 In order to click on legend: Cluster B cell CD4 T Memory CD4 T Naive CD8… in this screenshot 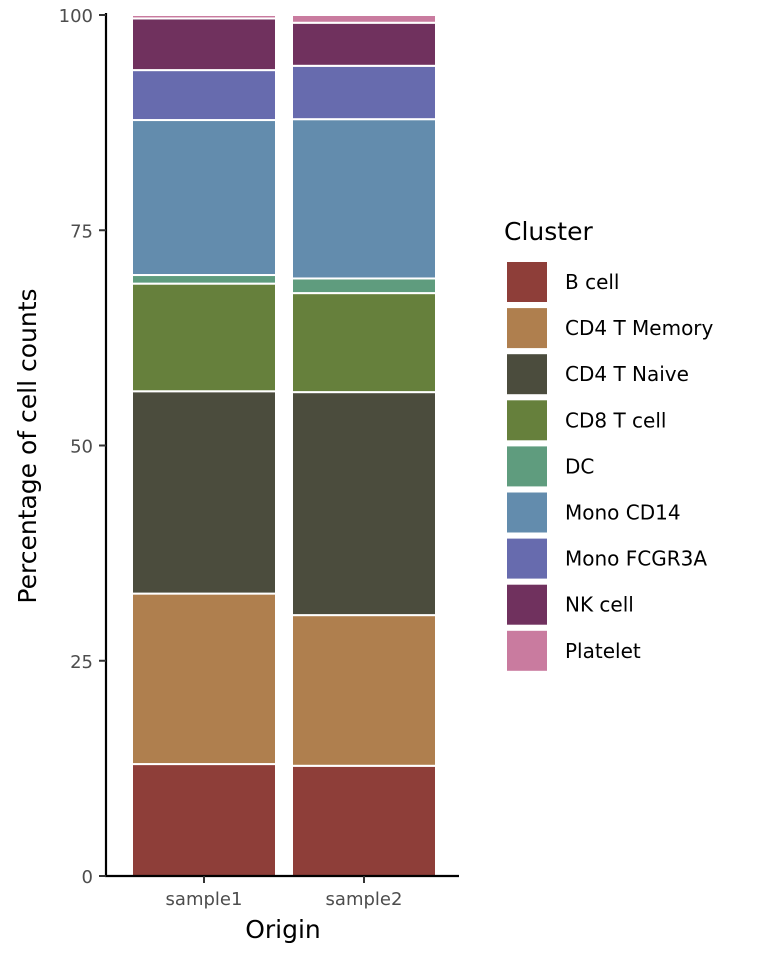, I will do `click(609, 444)`.